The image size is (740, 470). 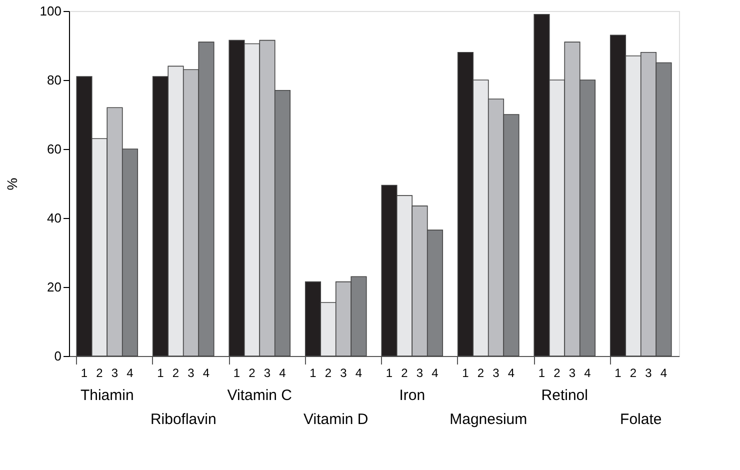 I want to click on x-tick-label: Riboflavin, so click(x=183, y=419).